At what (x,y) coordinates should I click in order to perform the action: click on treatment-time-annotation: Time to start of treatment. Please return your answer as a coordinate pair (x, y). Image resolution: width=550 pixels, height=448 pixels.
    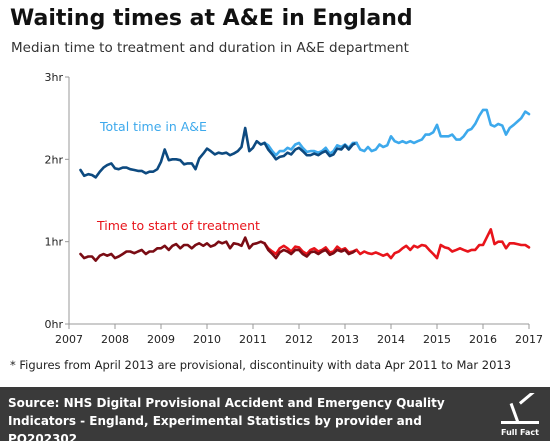
    Looking at the image, I should click on (178, 225).